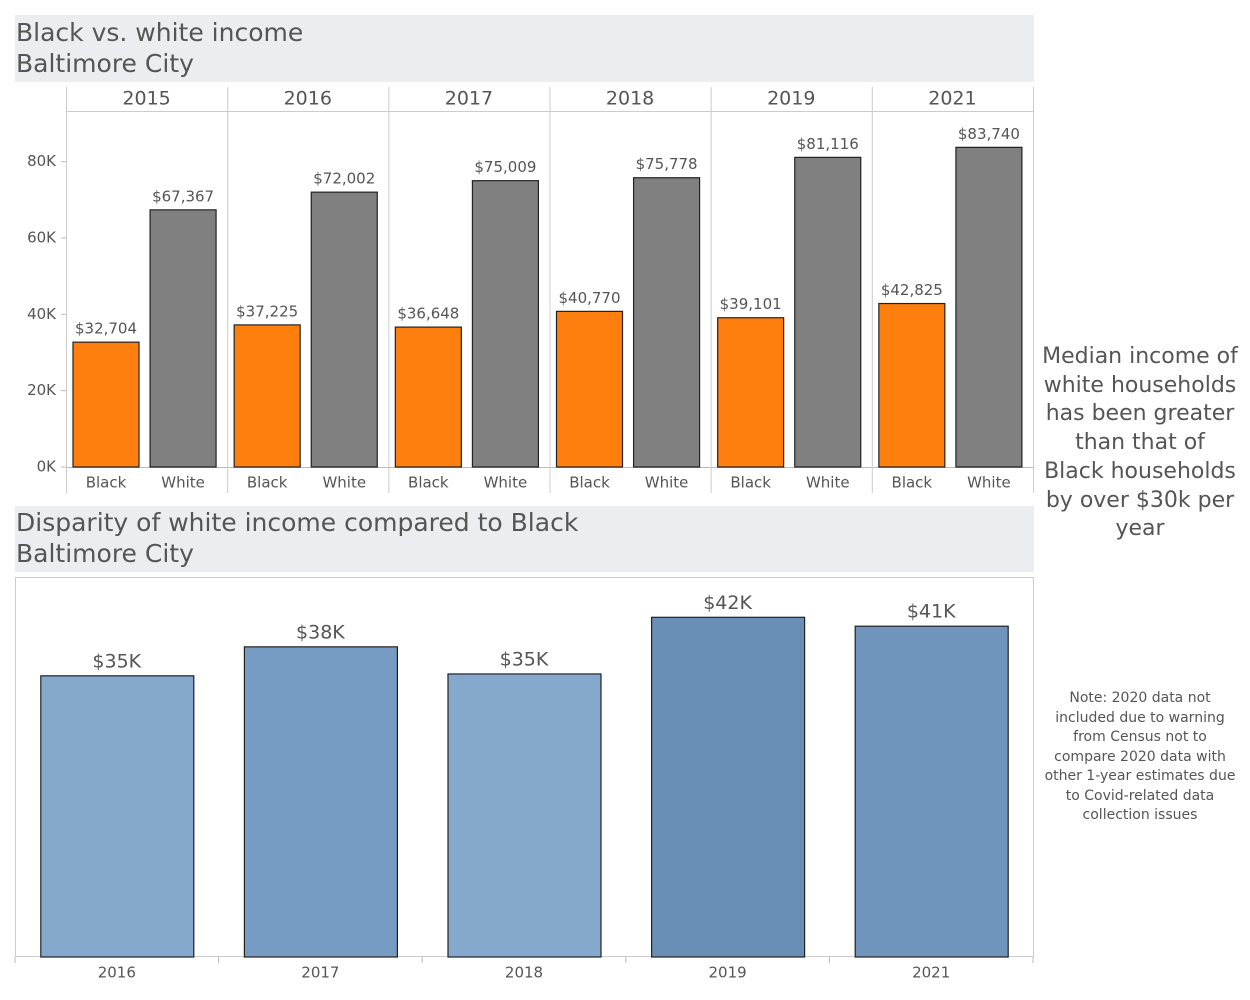  Describe the element at coordinates (469, 99) in the screenshot. I see `panel-label: 2017` at that location.